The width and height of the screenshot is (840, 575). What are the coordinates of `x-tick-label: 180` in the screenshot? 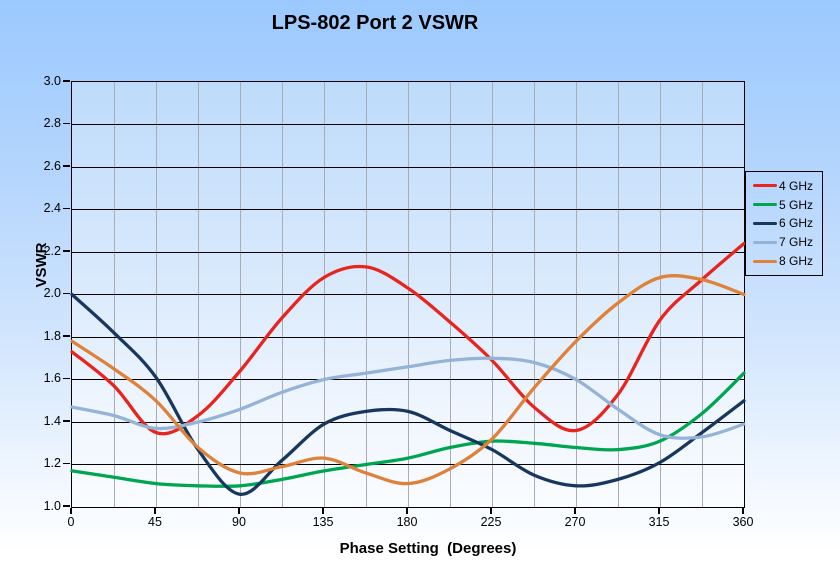 It's located at (407, 522).